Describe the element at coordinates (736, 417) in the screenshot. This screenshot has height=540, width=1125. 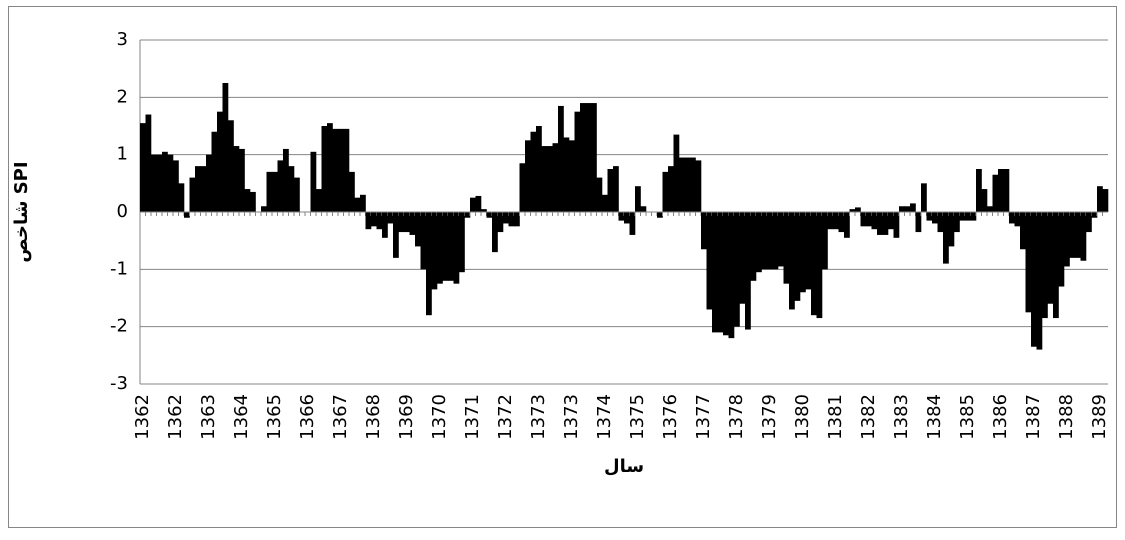
I see `x-tick-label: 1378` at that location.